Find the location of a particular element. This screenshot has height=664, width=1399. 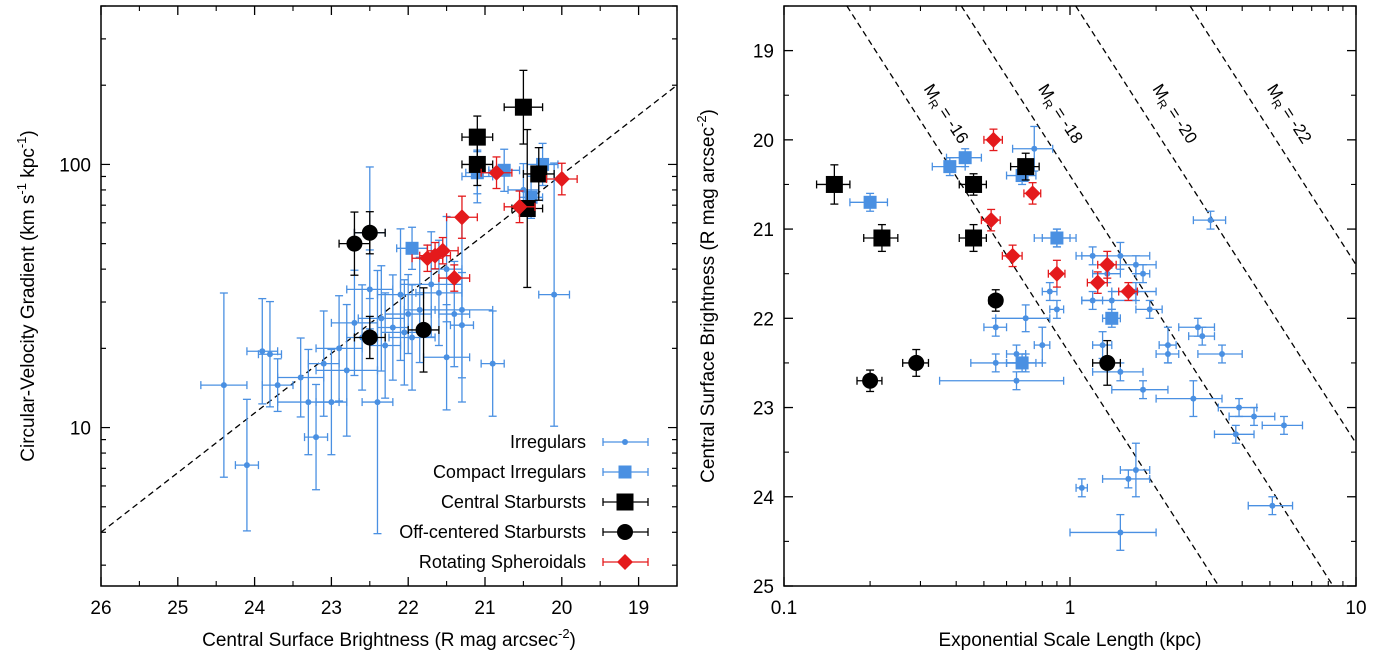

y-tick-label: 19 is located at coordinates (763, 52).